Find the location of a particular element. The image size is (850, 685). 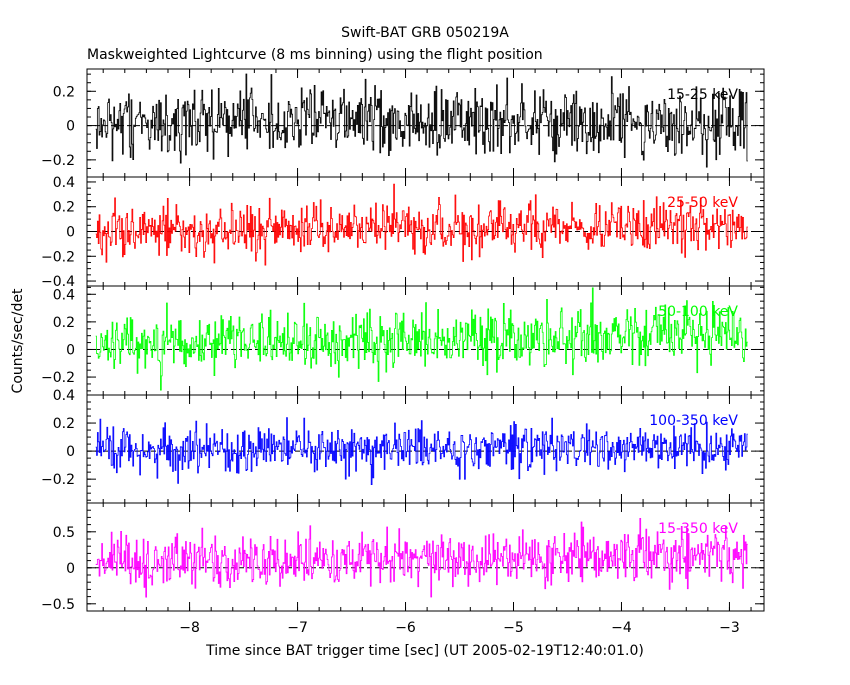

band-label: 100-350 keV is located at coordinates (693, 421).